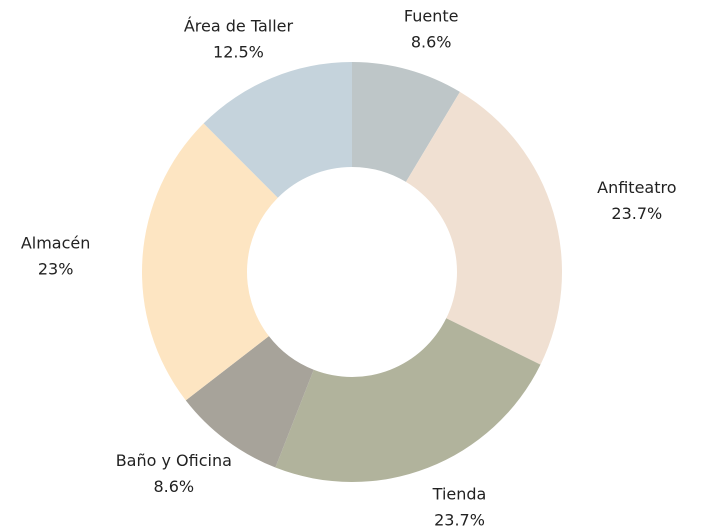 This screenshot has width=704, height=530. I want to click on slice-label: Área de Taller, so click(239, 26).